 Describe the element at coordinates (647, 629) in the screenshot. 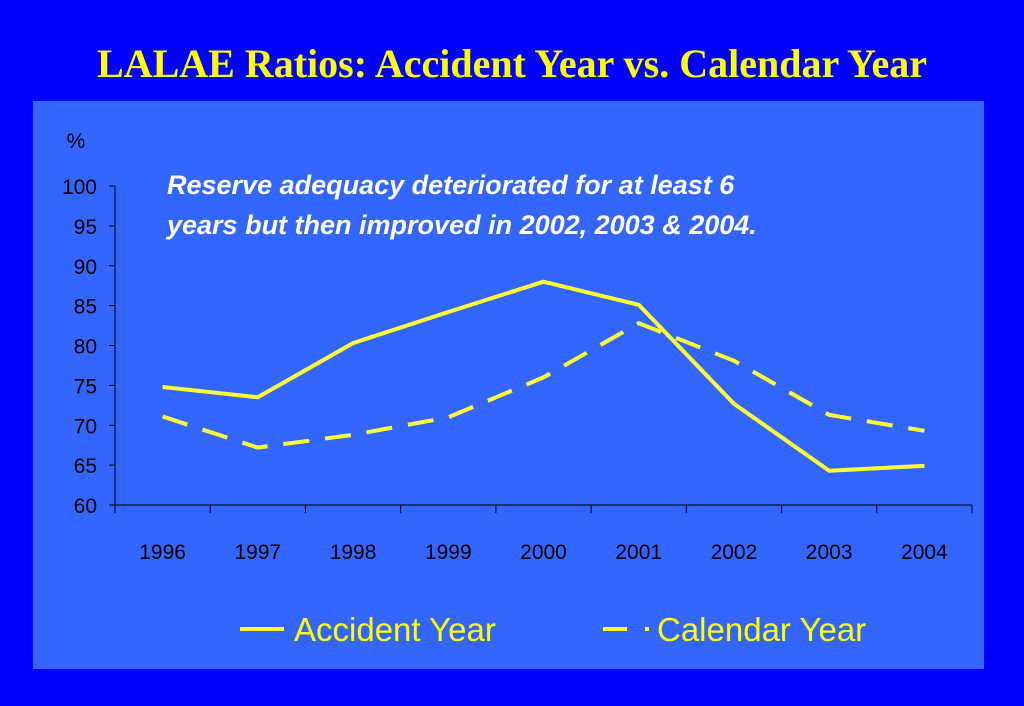

I see `legend-swatch-dot` at that location.